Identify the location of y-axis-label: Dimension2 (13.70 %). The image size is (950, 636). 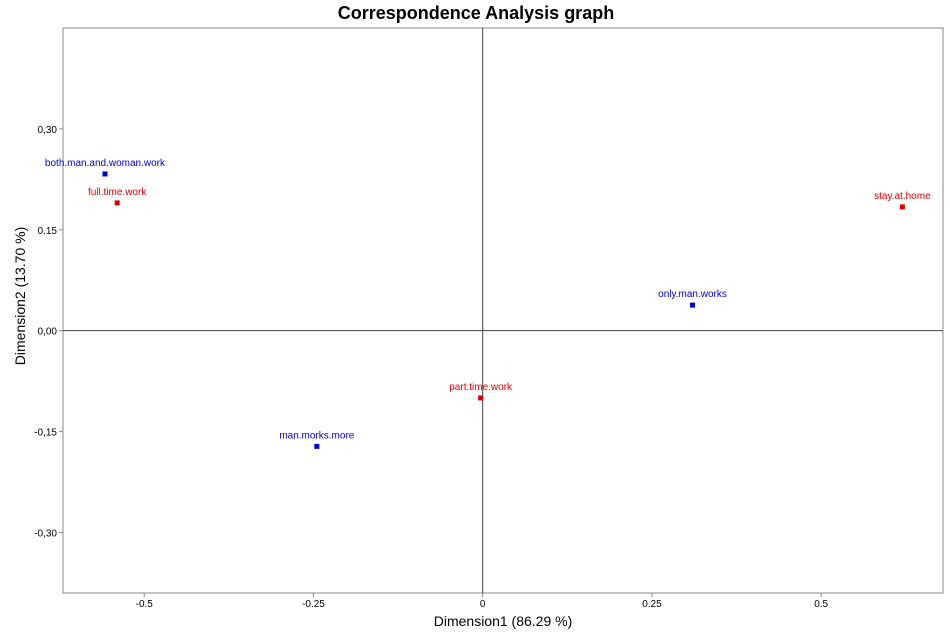
(20, 296).